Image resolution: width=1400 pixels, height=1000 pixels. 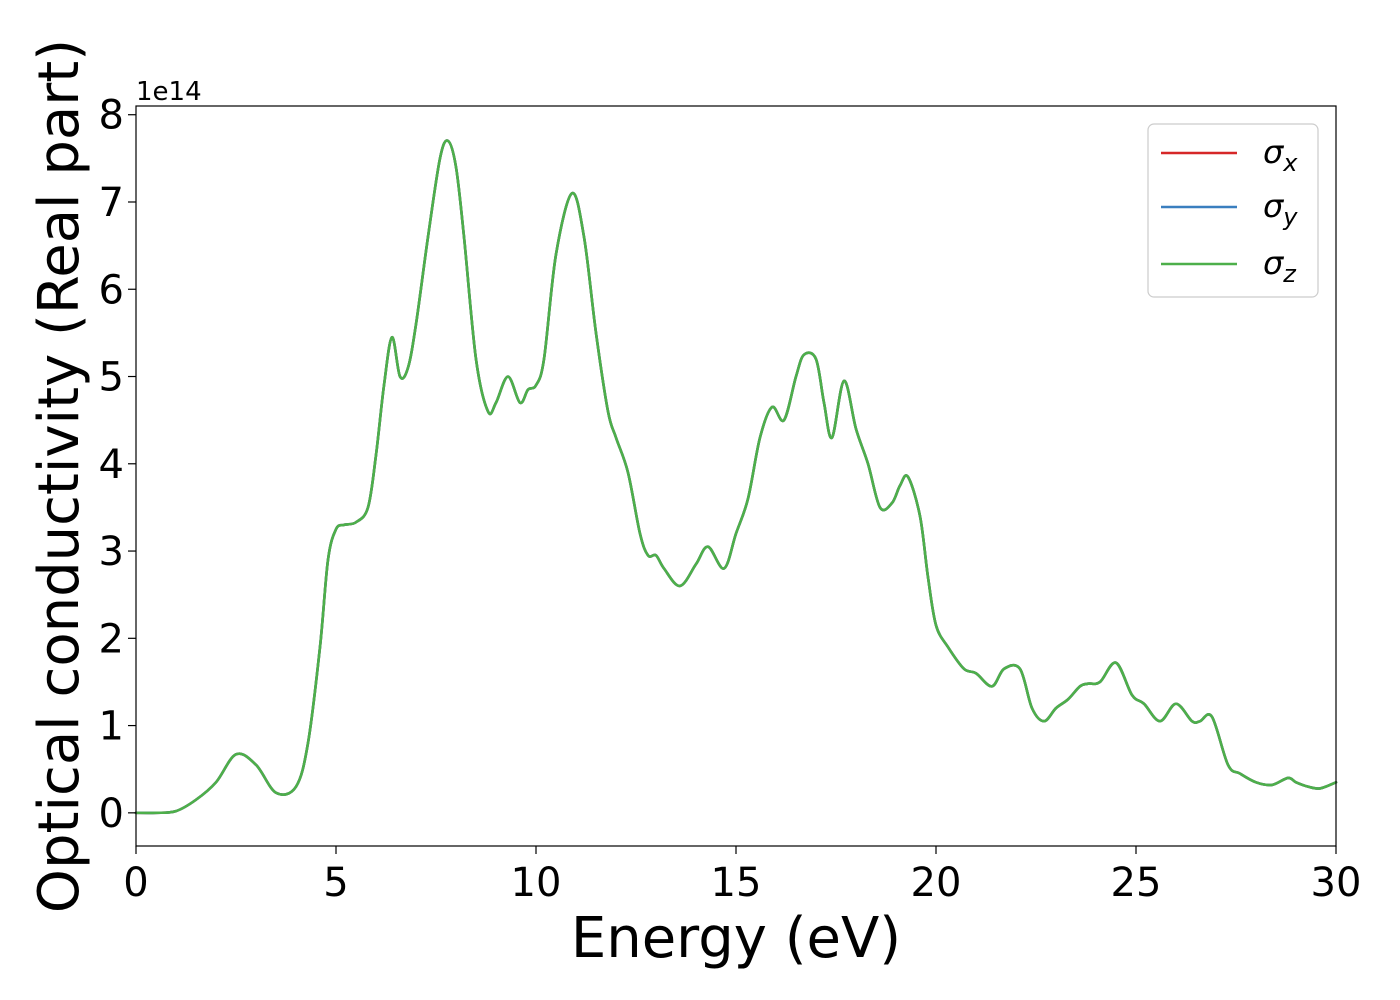 I want to click on y-tick-label: 3, so click(x=111, y=552).